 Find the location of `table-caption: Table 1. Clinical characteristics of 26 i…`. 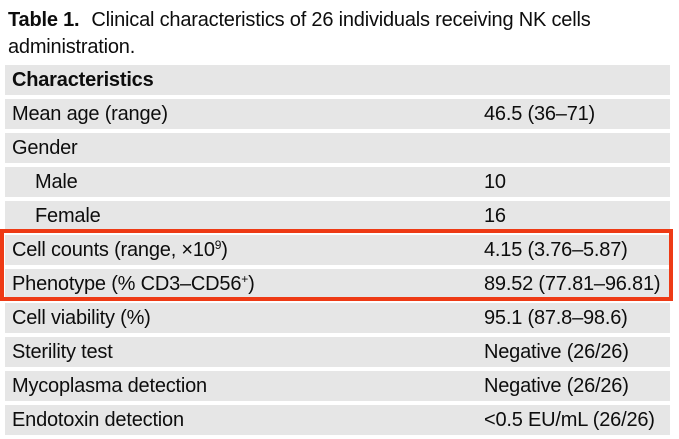

table-caption: Table 1. Clinical characteristics of 26 i… is located at coordinates (338, 34).